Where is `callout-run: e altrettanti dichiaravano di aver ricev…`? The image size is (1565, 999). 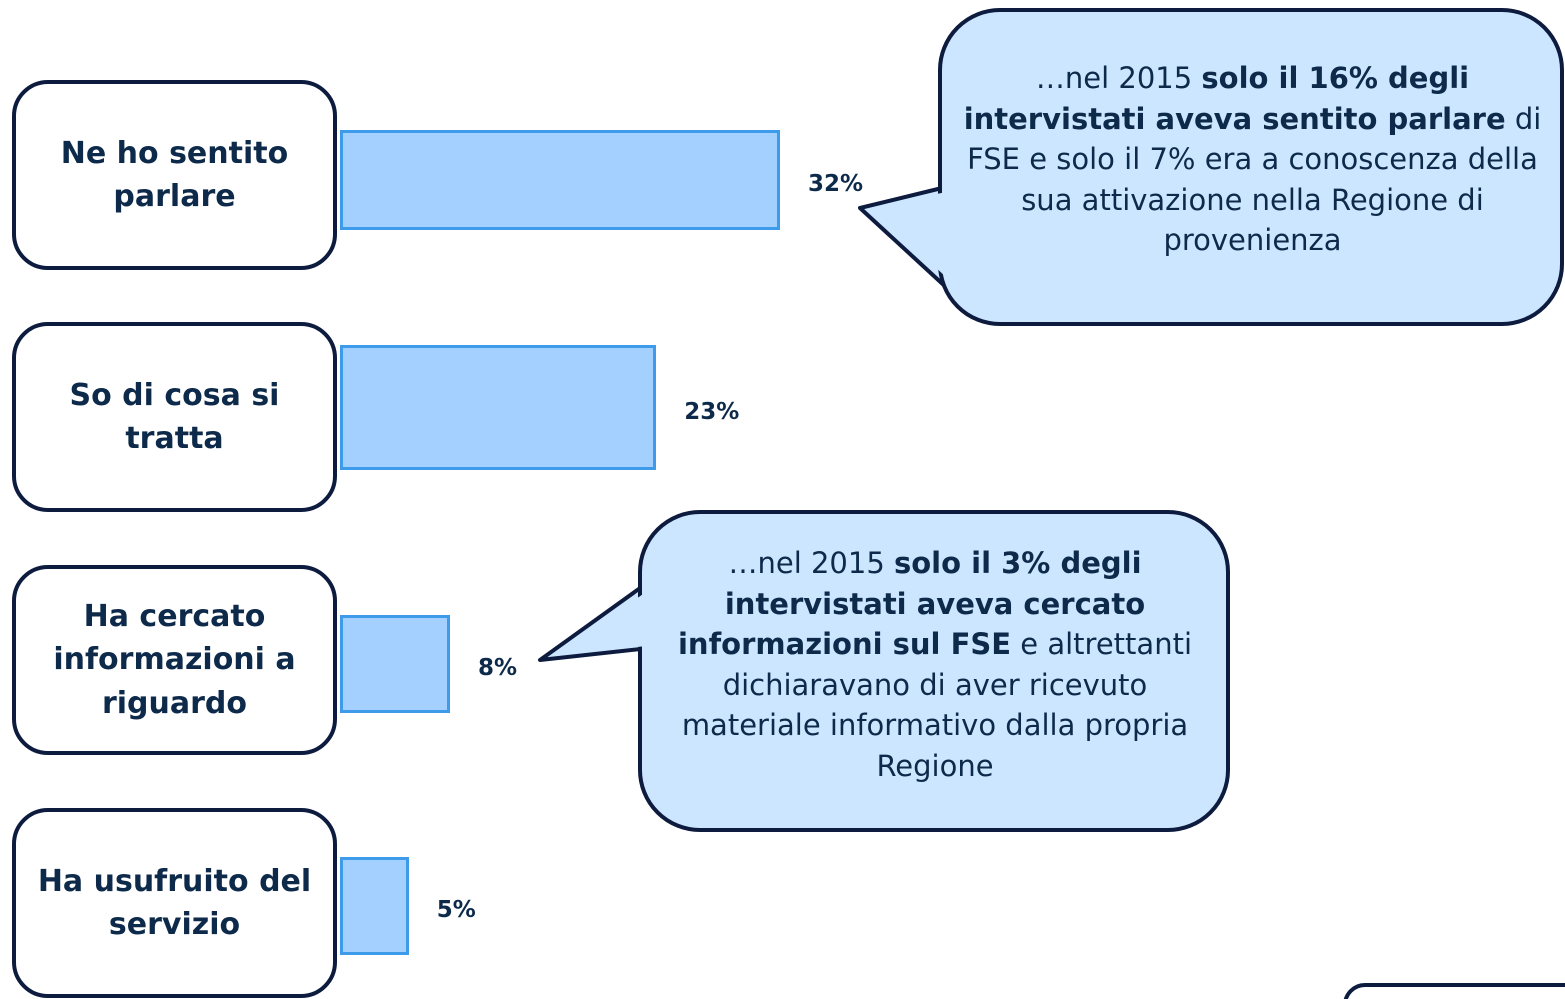
callout-run: e altrettanti dichiaravano di aver ricev… is located at coordinates (937, 705).